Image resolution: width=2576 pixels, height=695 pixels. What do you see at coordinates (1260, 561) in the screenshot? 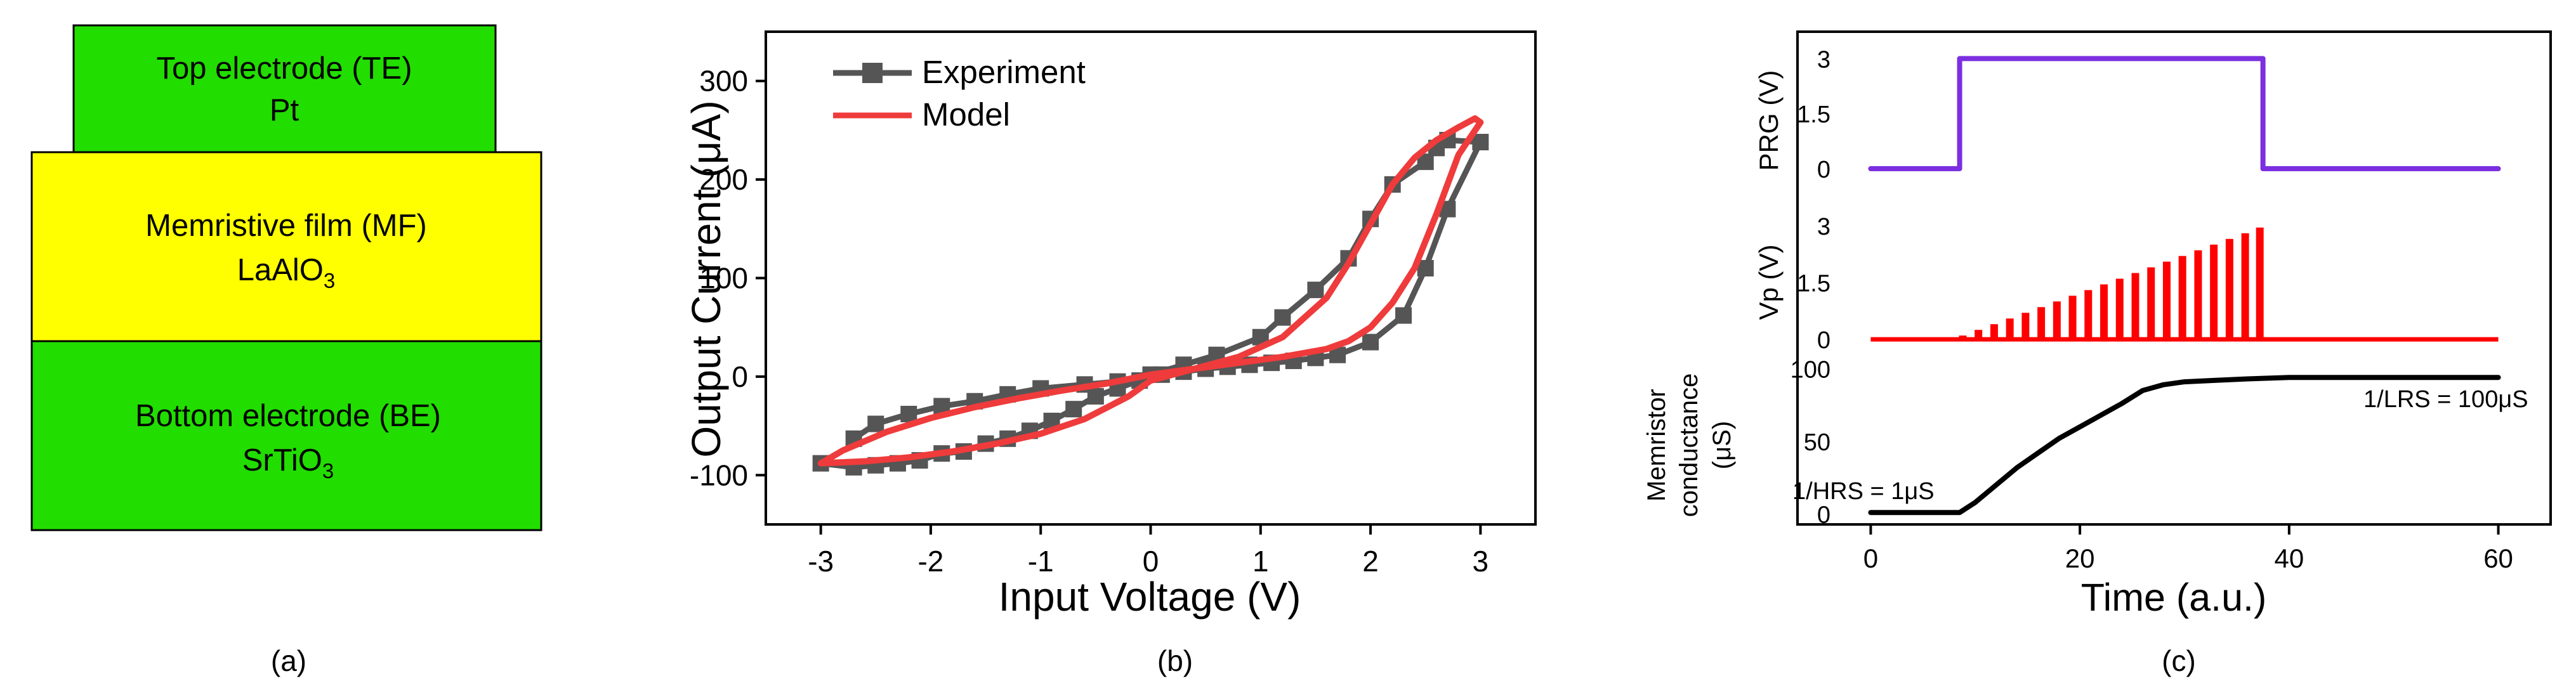
I see `x-tick-label-b: 1` at bounding box center [1260, 561].